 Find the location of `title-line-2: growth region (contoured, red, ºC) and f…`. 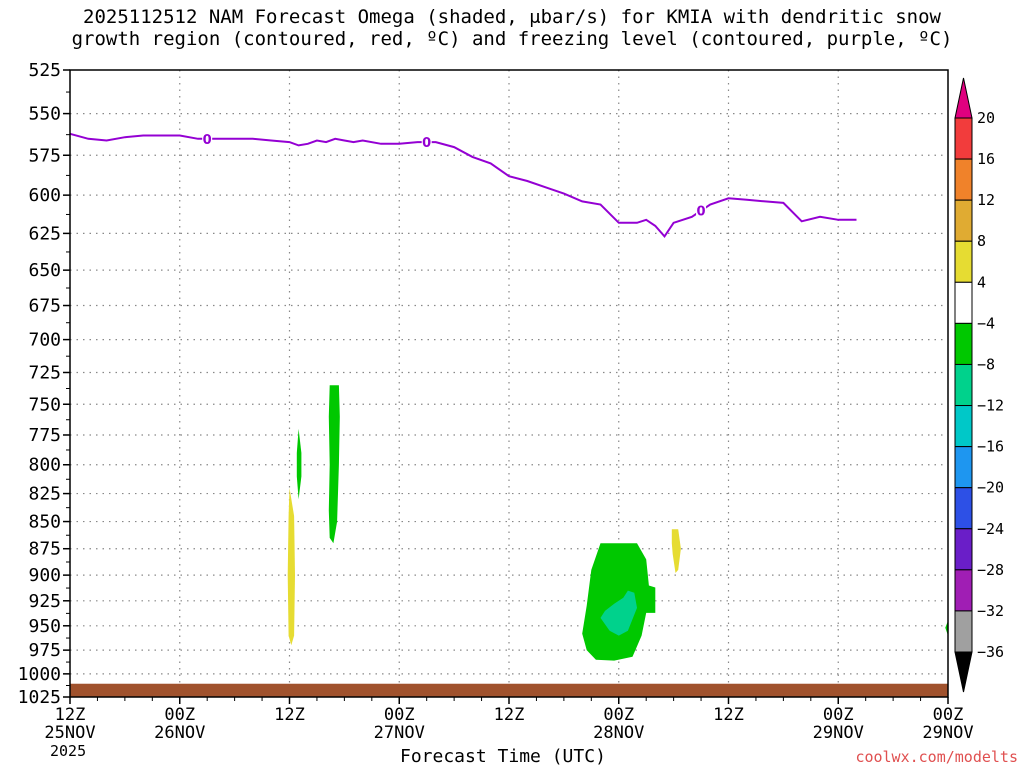

title-line-2: growth region (contoured, red, ºC) and f… is located at coordinates (512, 39).